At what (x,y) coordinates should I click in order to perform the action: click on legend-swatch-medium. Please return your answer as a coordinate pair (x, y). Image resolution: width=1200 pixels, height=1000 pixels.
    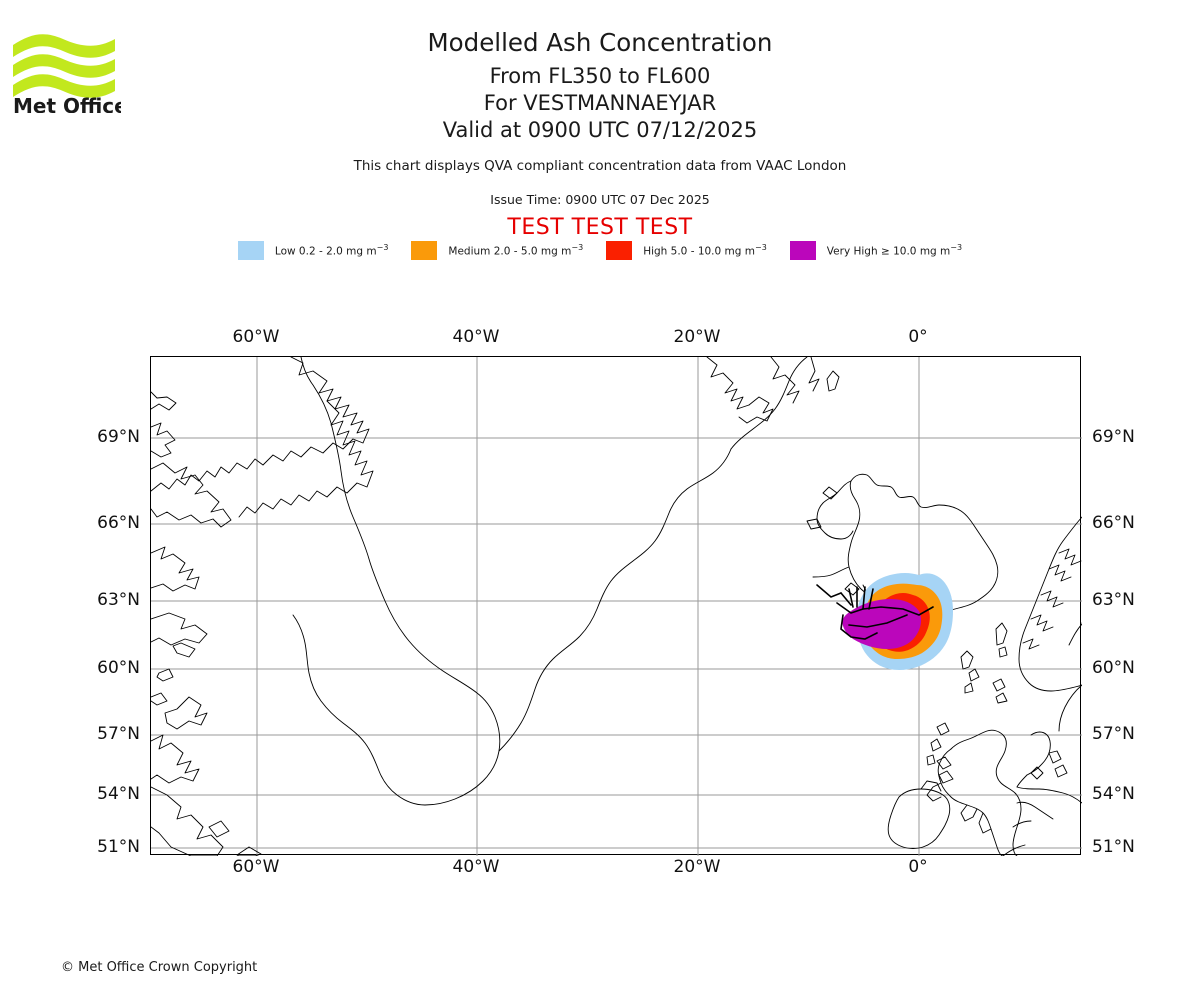
    Looking at the image, I should click on (424, 250).